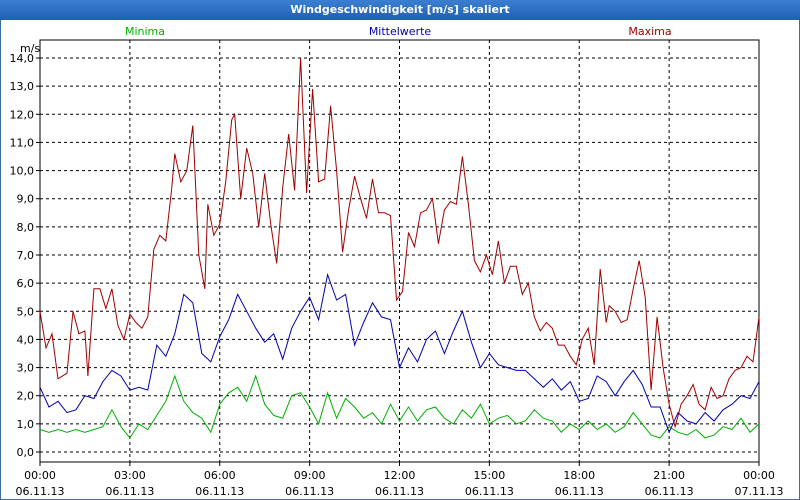  What do you see at coordinates (22, 171) in the screenshot?
I see `y-tick-label: 10,0` at bounding box center [22, 171].